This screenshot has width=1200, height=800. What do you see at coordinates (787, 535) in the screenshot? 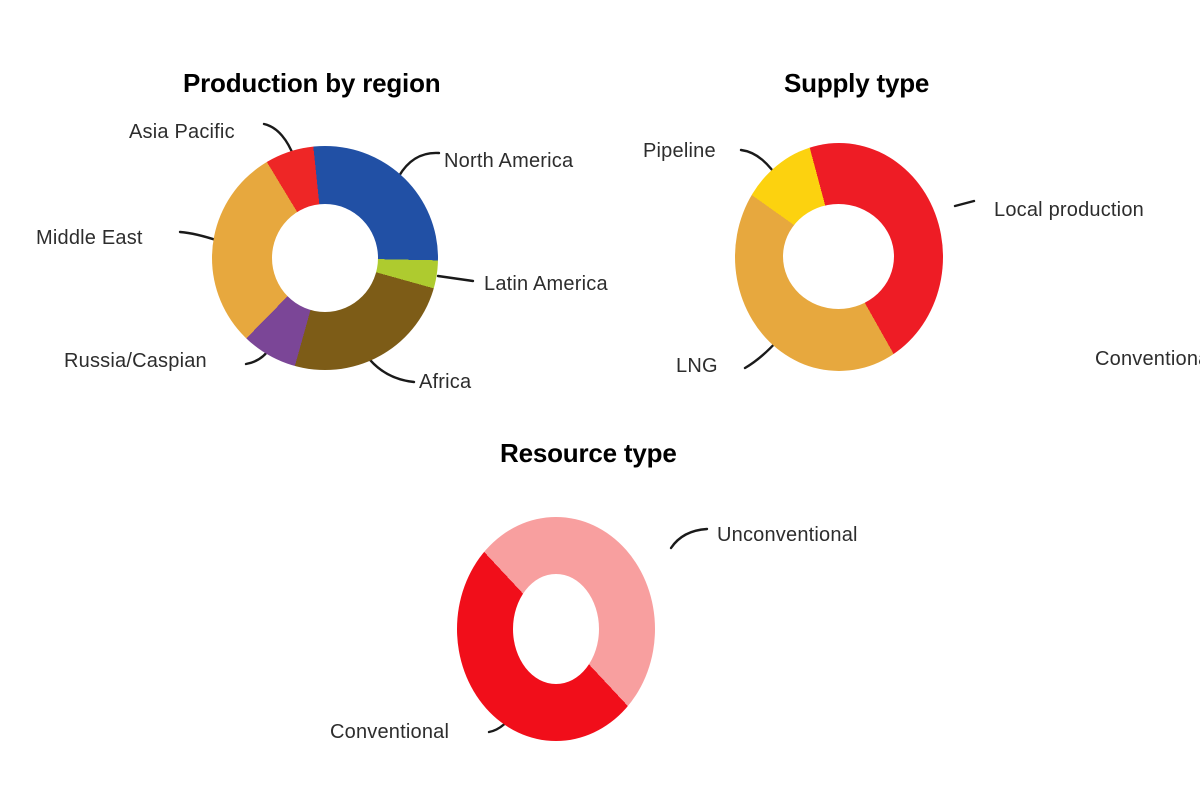
I see `label-unconventional: Unconventional` at bounding box center [787, 535].